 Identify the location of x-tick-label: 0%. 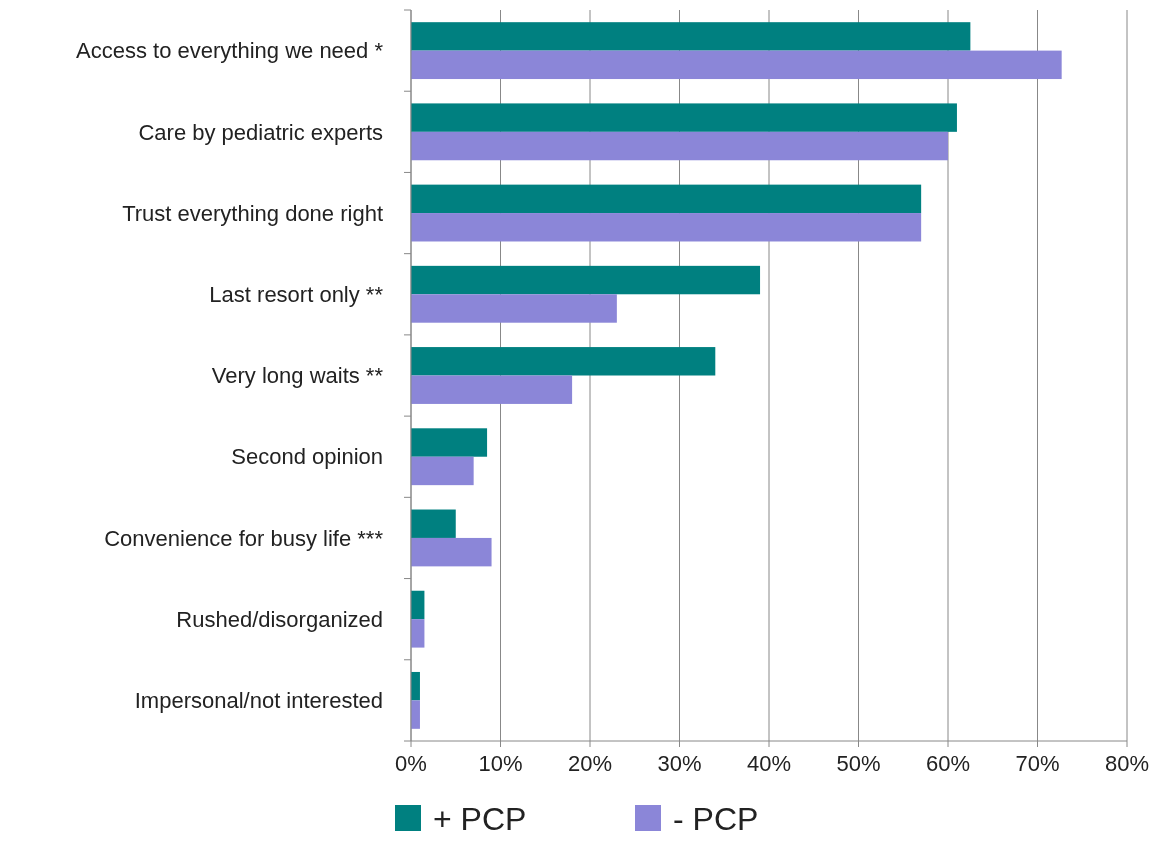
(411, 763).